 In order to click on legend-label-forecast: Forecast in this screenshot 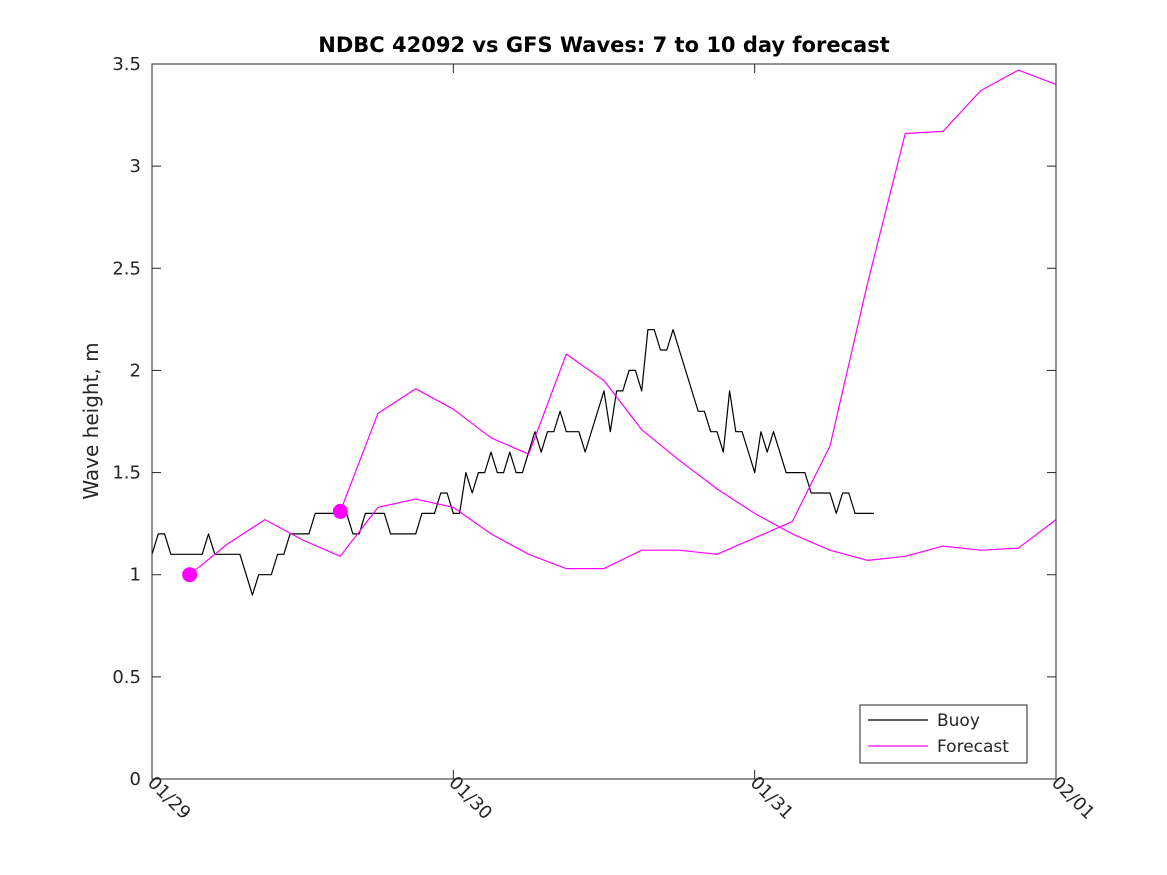, I will do `click(973, 747)`.